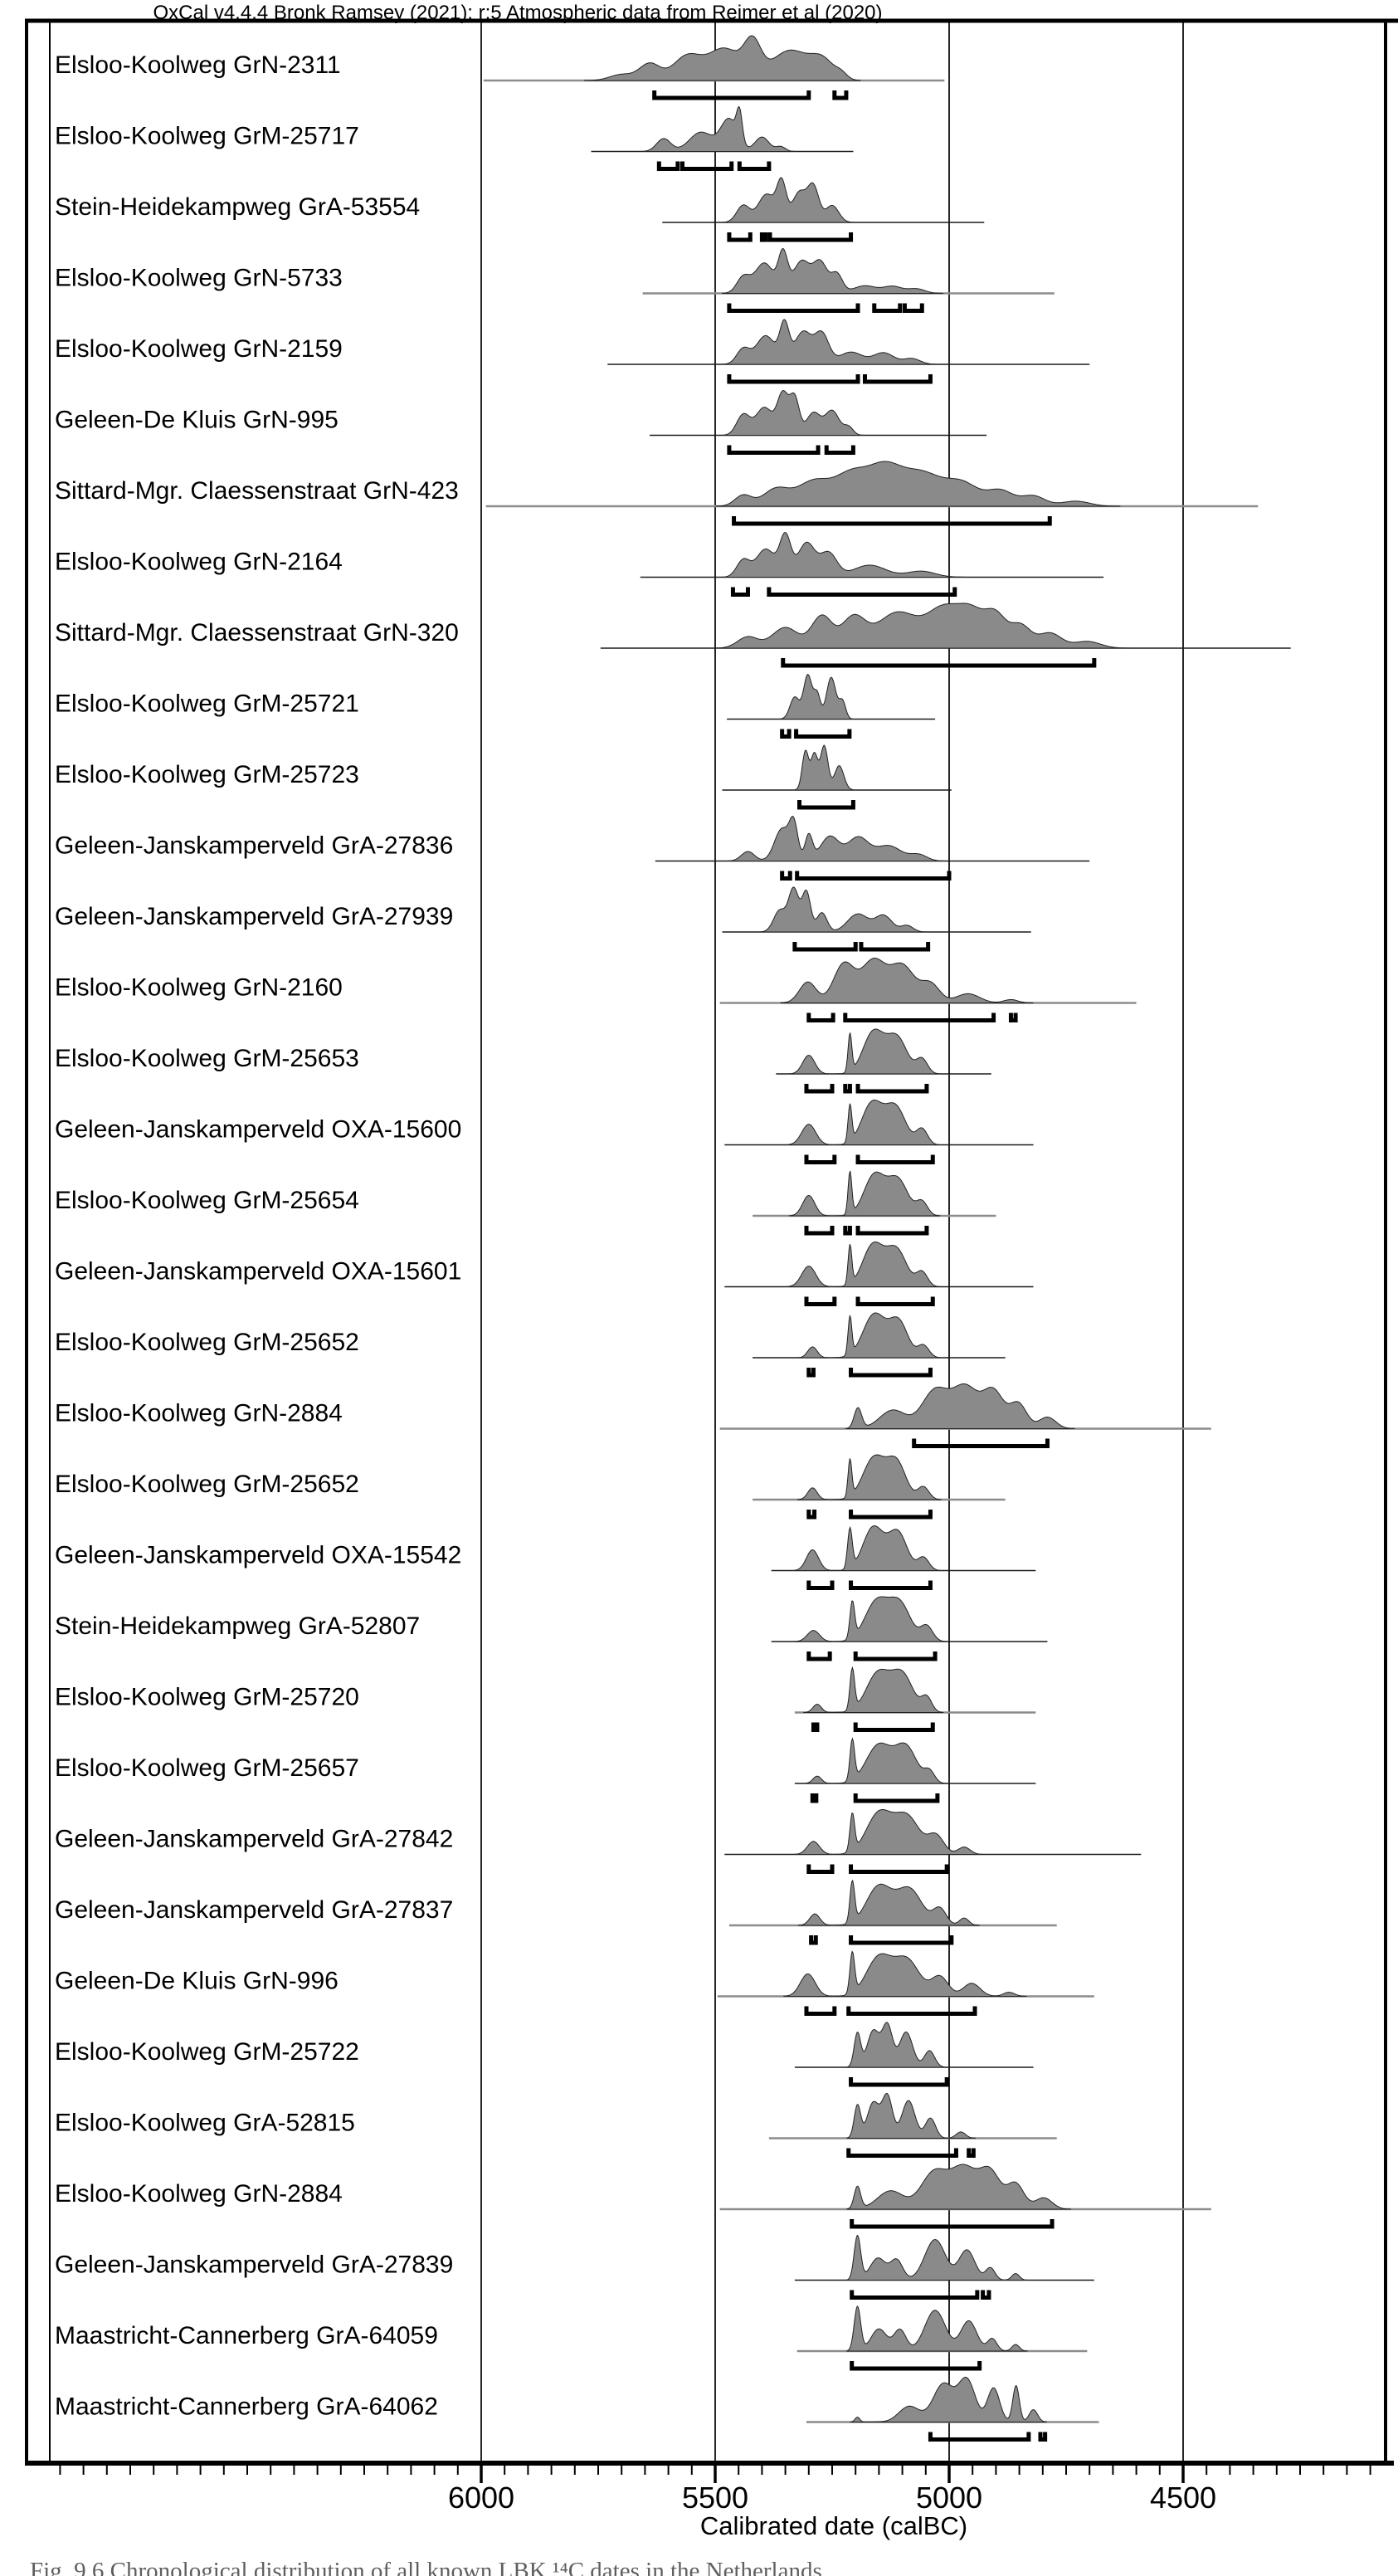  What do you see at coordinates (207, 1201) in the screenshot?
I see `sample-label: Elsloo-Koolweg GrM-25654` at bounding box center [207, 1201].